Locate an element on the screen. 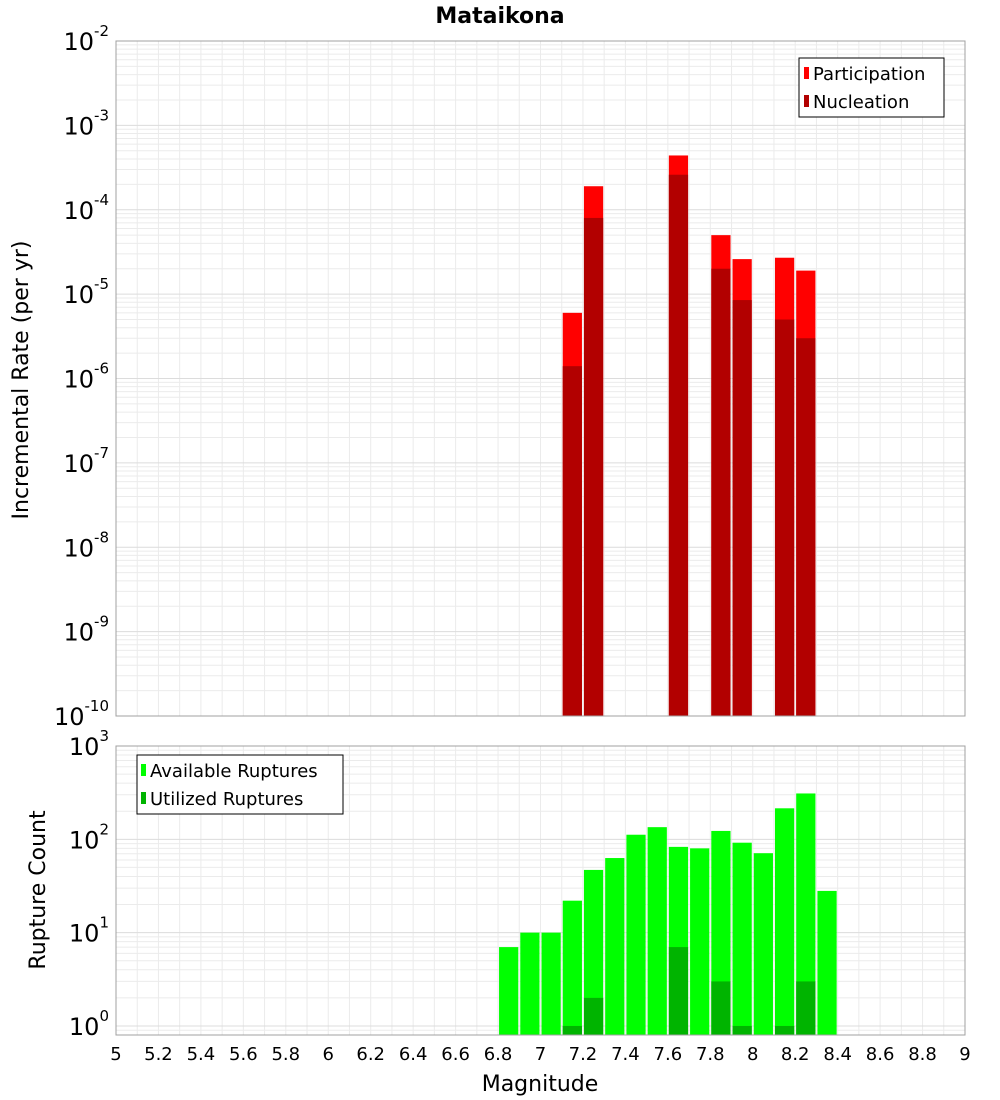  x-tick-label: 5.2 is located at coordinates (158, 1054).